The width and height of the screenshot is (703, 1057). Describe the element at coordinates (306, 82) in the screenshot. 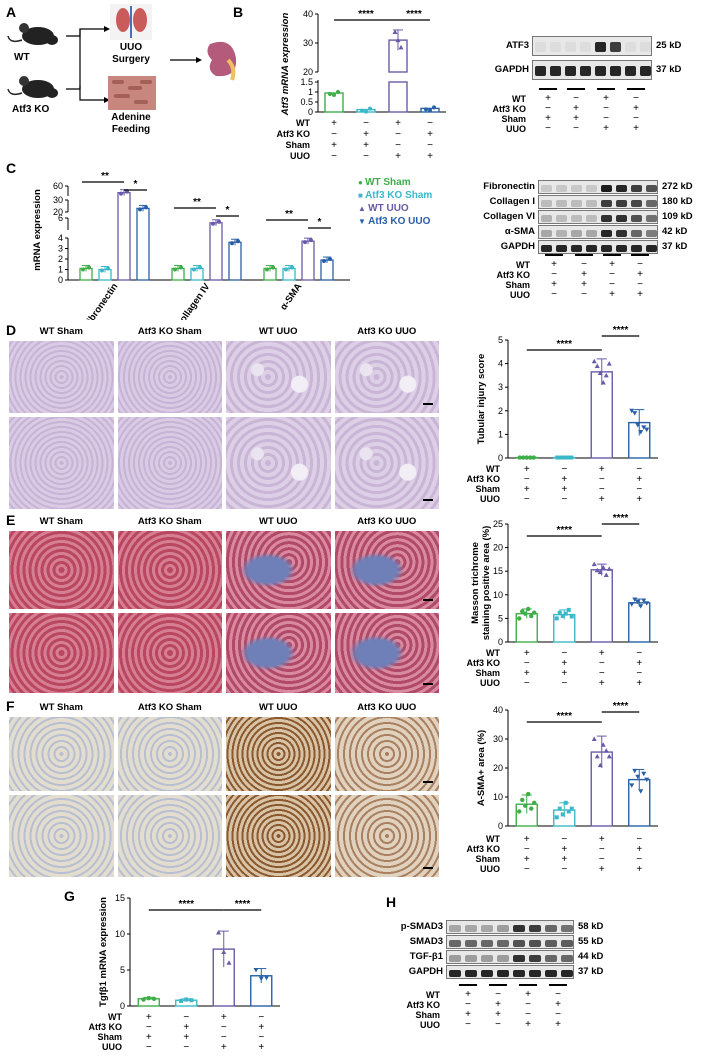

I see `y-tick-label: 1.5` at that location.